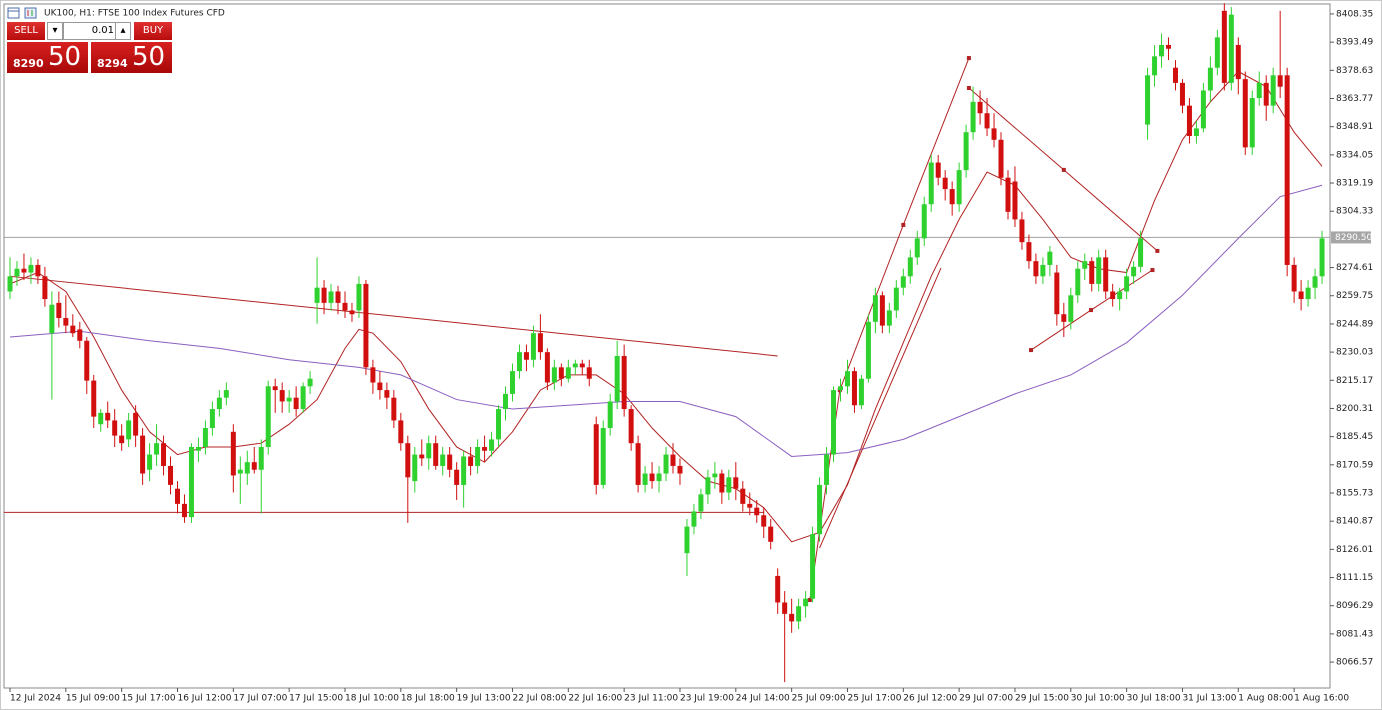 This screenshot has width=1382, height=710. What do you see at coordinates (1042, 699) in the screenshot?
I see `x-tick-label: 29 Jul 15:00` at bounding box center [1042, 699].